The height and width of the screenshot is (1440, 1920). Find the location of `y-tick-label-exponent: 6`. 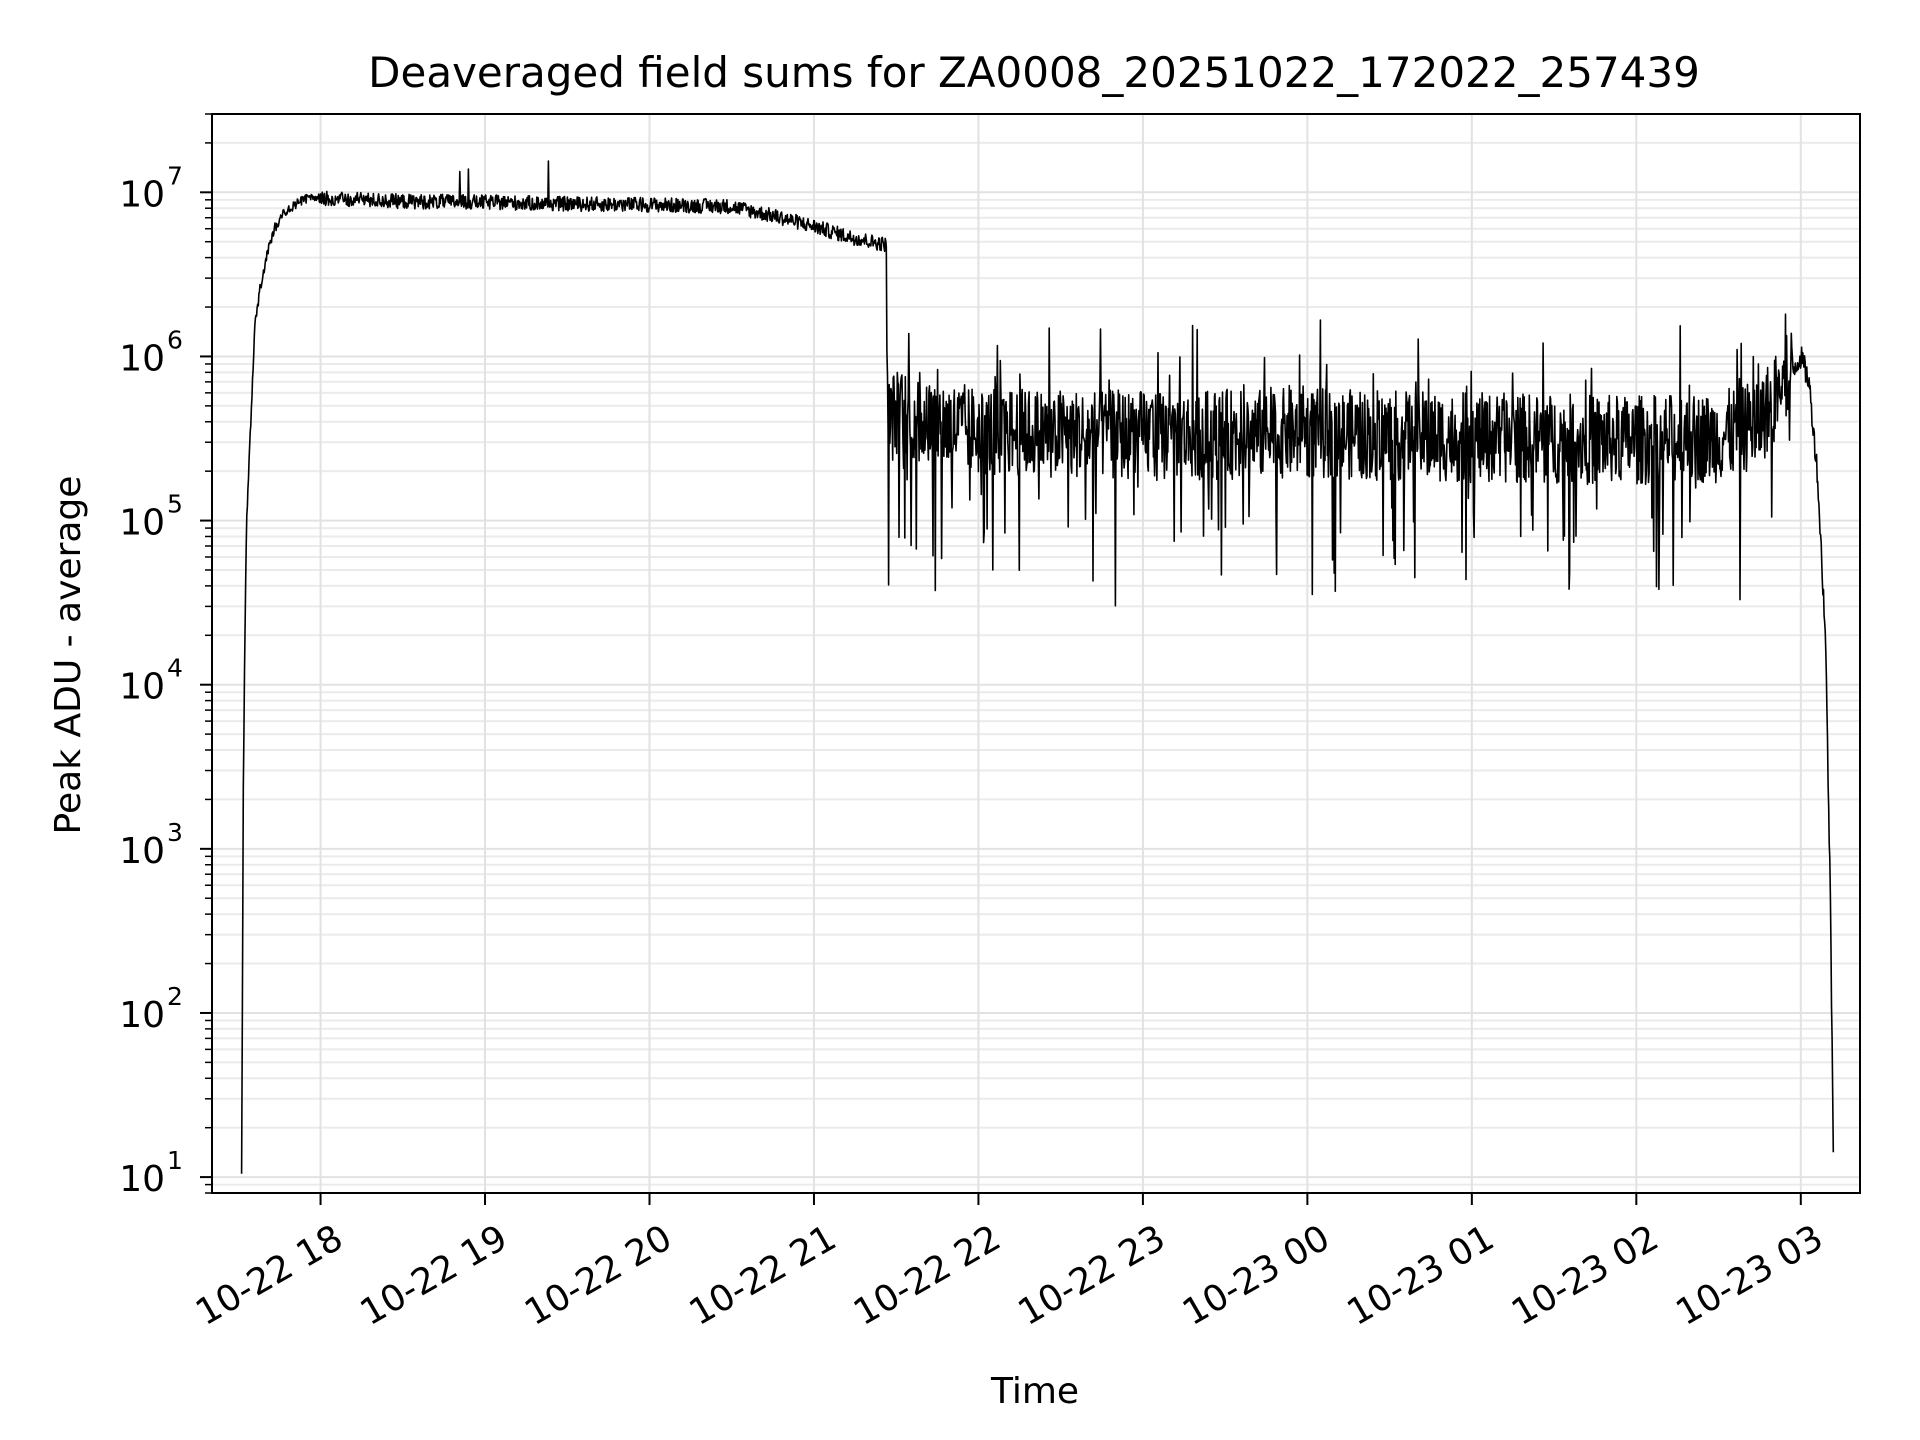

y-tick-label-exponent: 6 is located at coordinates (175, 339).